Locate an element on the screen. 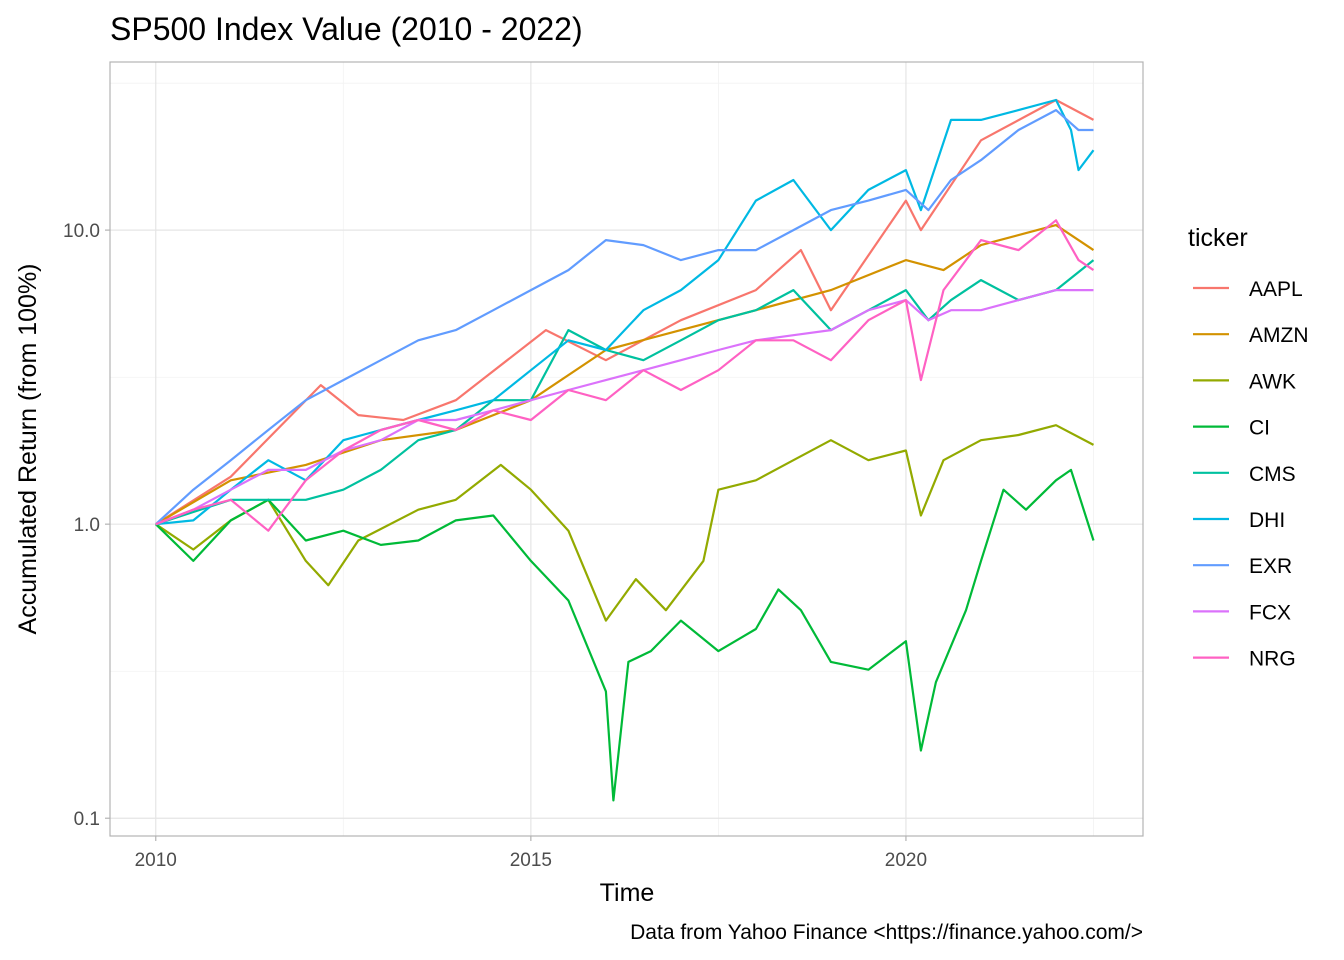 The height and width of the screenshot is (960, 1344). legend-label: NRG is located at coordinates (1272, 659).